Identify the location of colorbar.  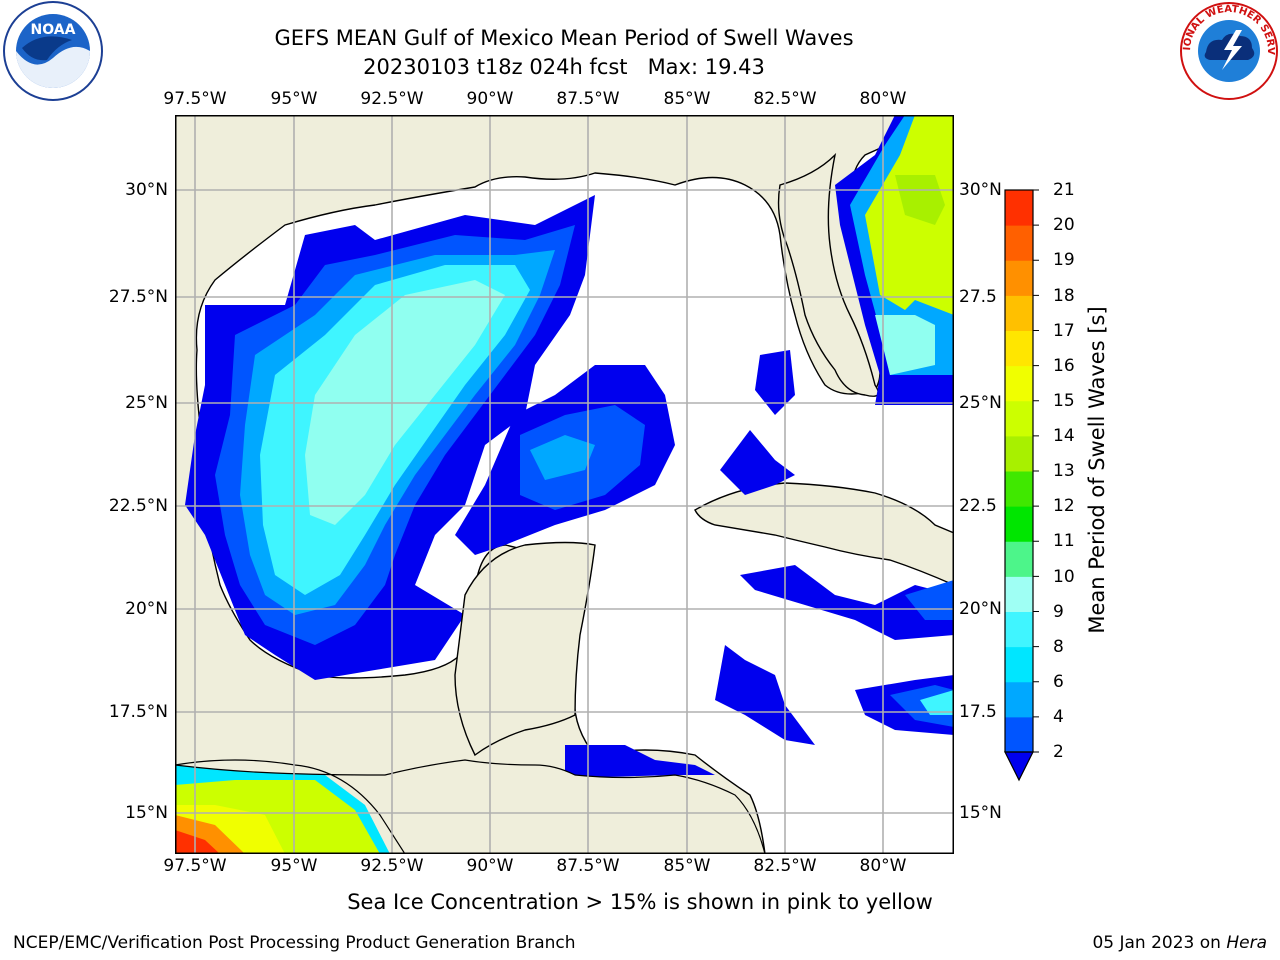
(1021, 485).